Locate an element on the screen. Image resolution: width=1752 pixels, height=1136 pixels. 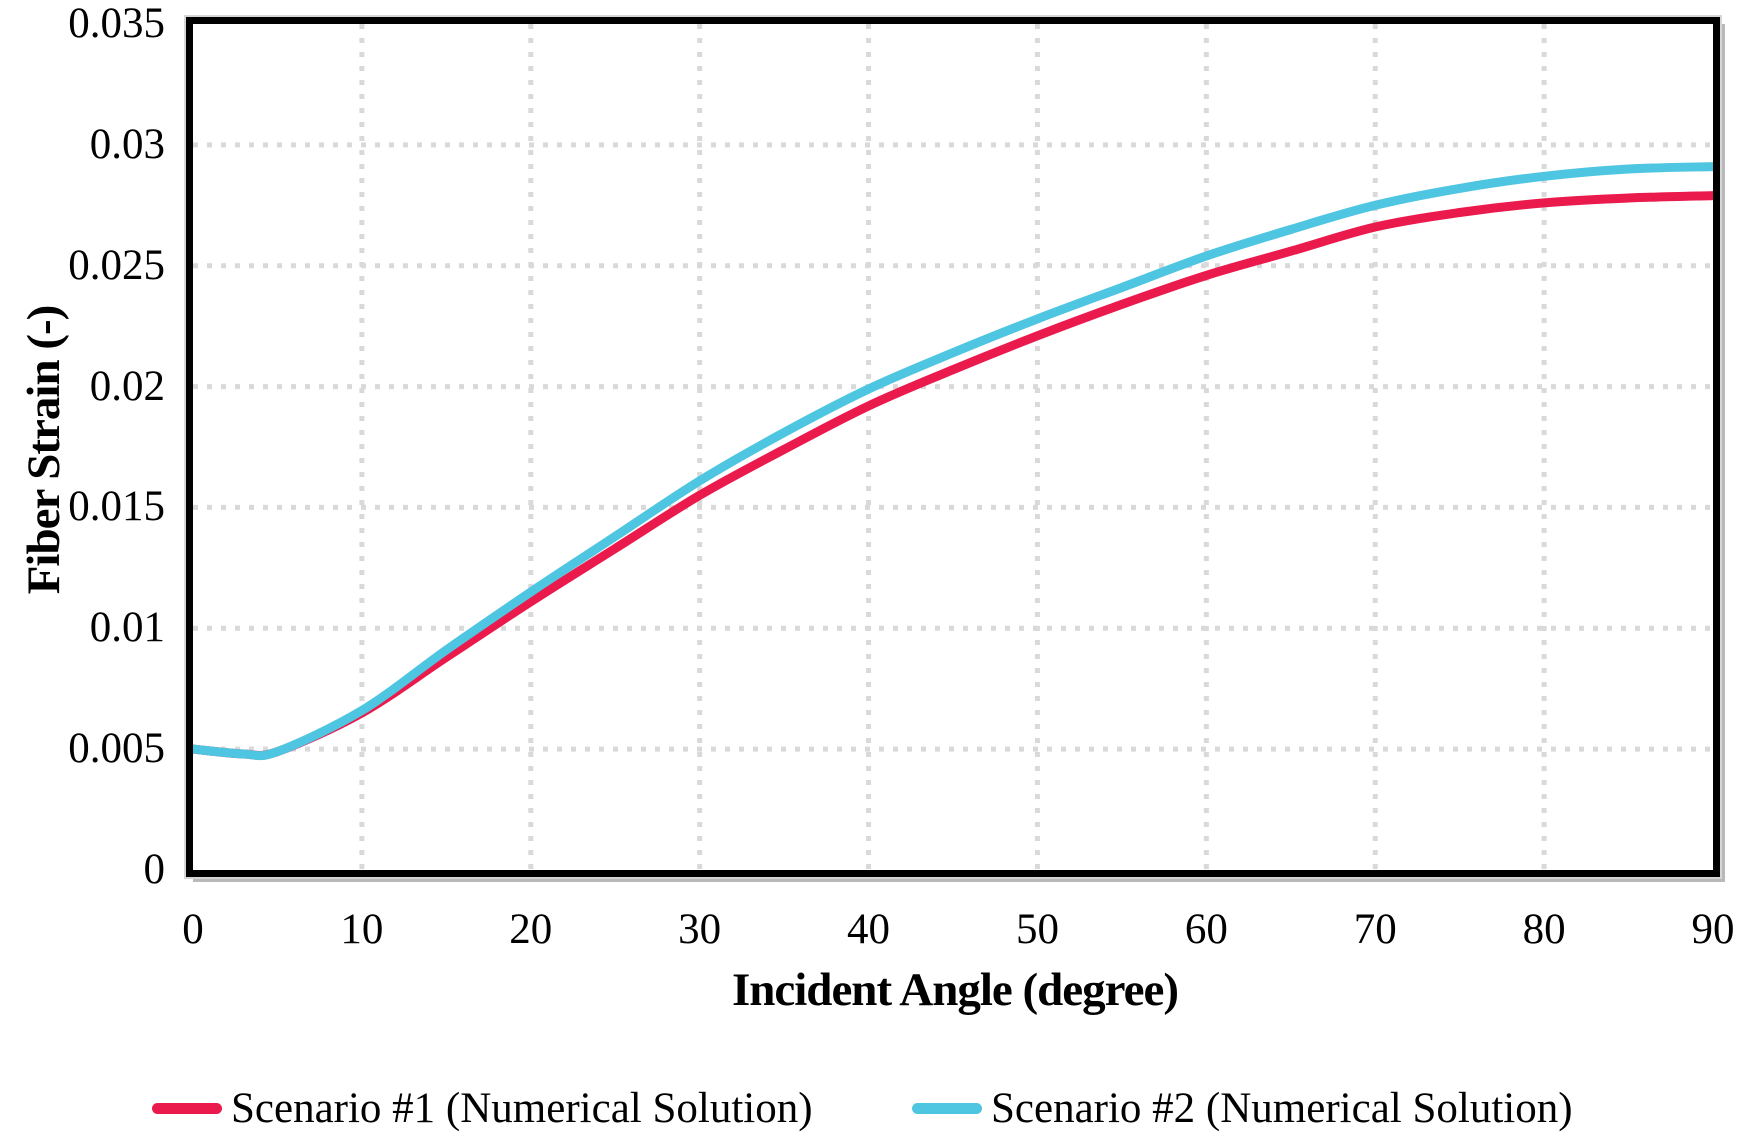
x-tick-label: 80 is located at coordinates (1544, 929).